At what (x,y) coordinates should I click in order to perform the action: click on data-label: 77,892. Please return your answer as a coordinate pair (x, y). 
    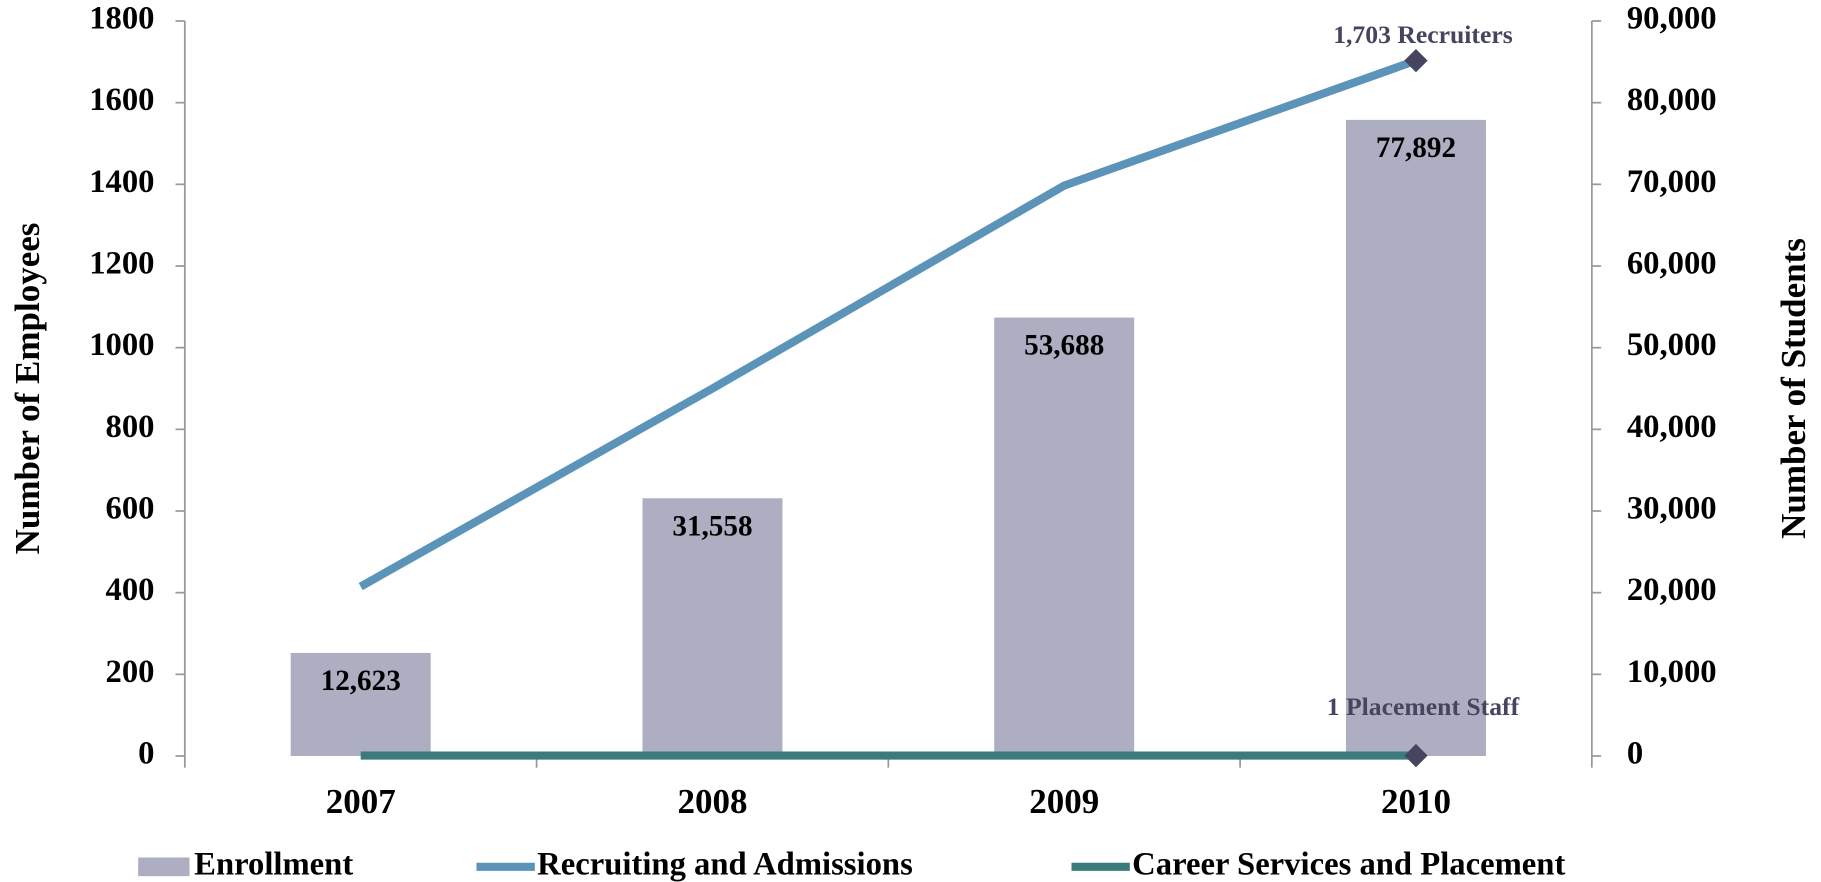
    Looking at the image, I should click on (1416, 148).